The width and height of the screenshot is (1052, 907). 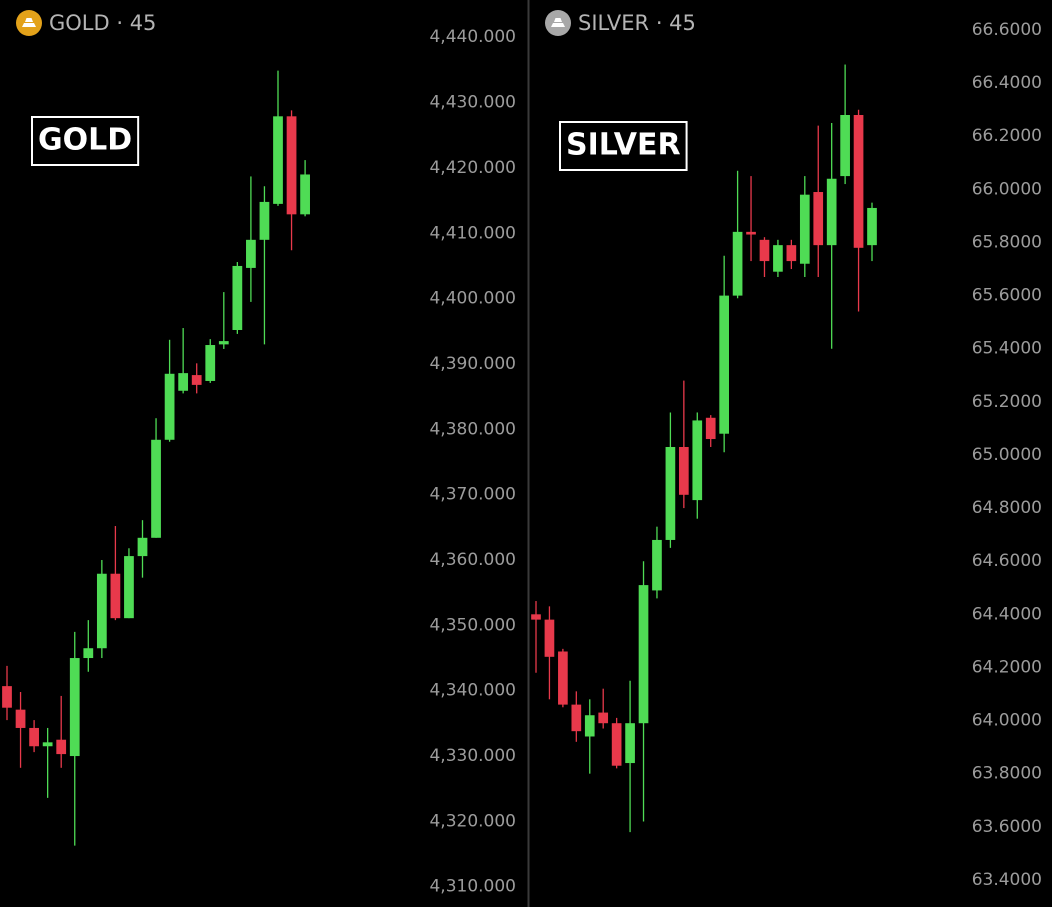 I want to click on y-tick-label: 64.8000, so click(x=1007, y=508).